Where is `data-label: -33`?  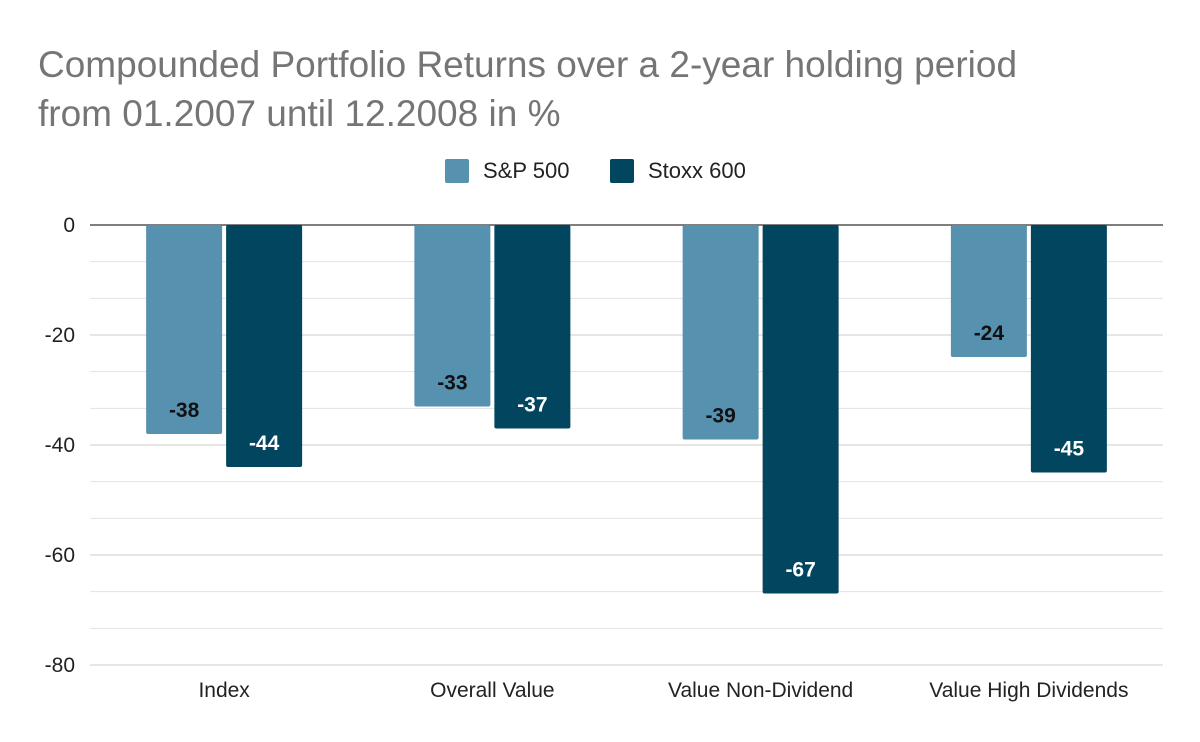
data-label: -33 is located at coordinates (452, 383).